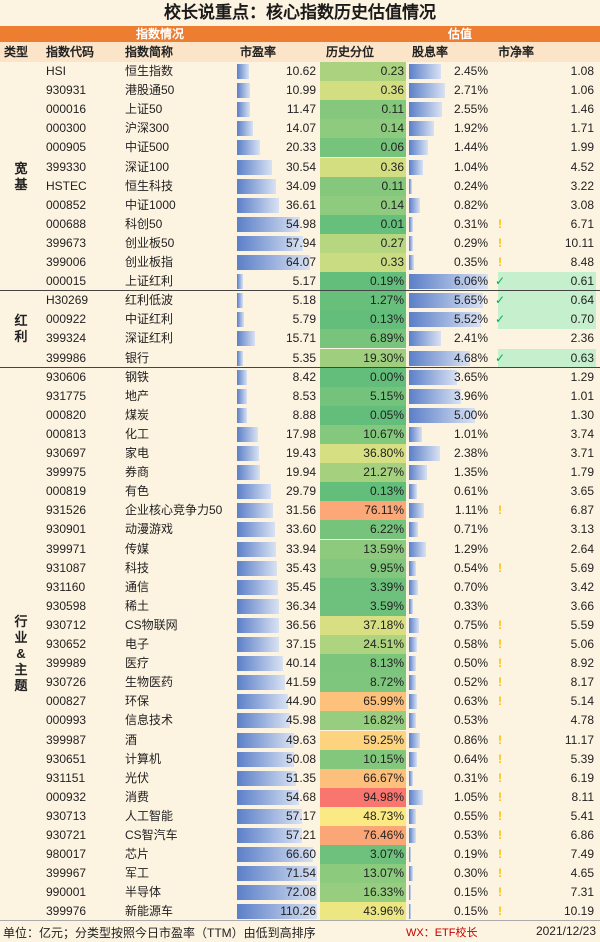  Describe the element at coordinates (137, 357) in the screenshot. I see `index-name: 银行` at that location.